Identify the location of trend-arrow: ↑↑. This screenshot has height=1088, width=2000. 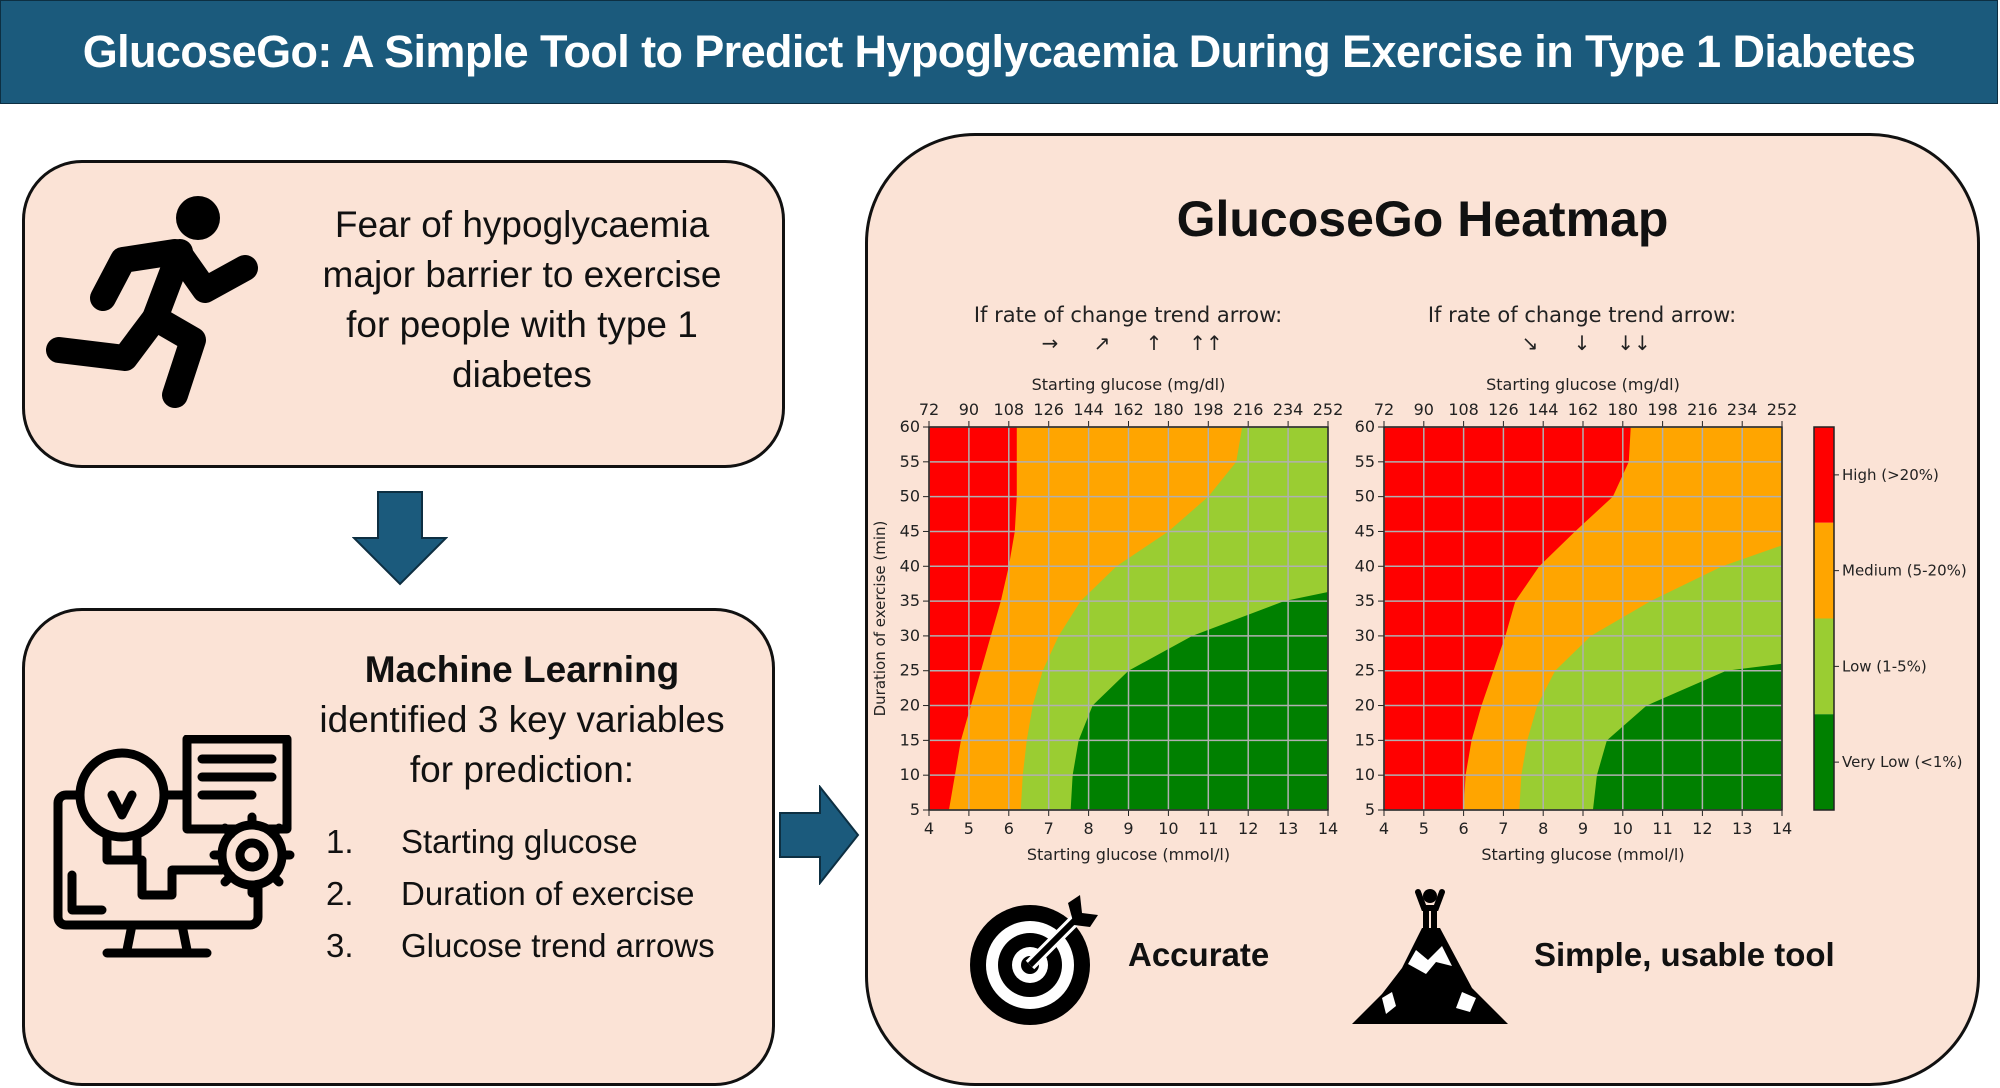
(1206, 343).